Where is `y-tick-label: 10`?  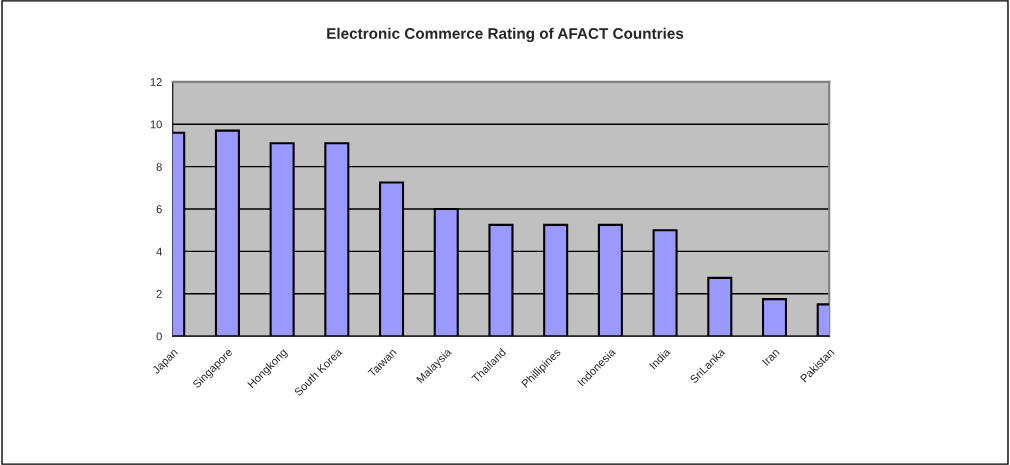
y-tick-label: 10 is located at coordinates (156, 124).